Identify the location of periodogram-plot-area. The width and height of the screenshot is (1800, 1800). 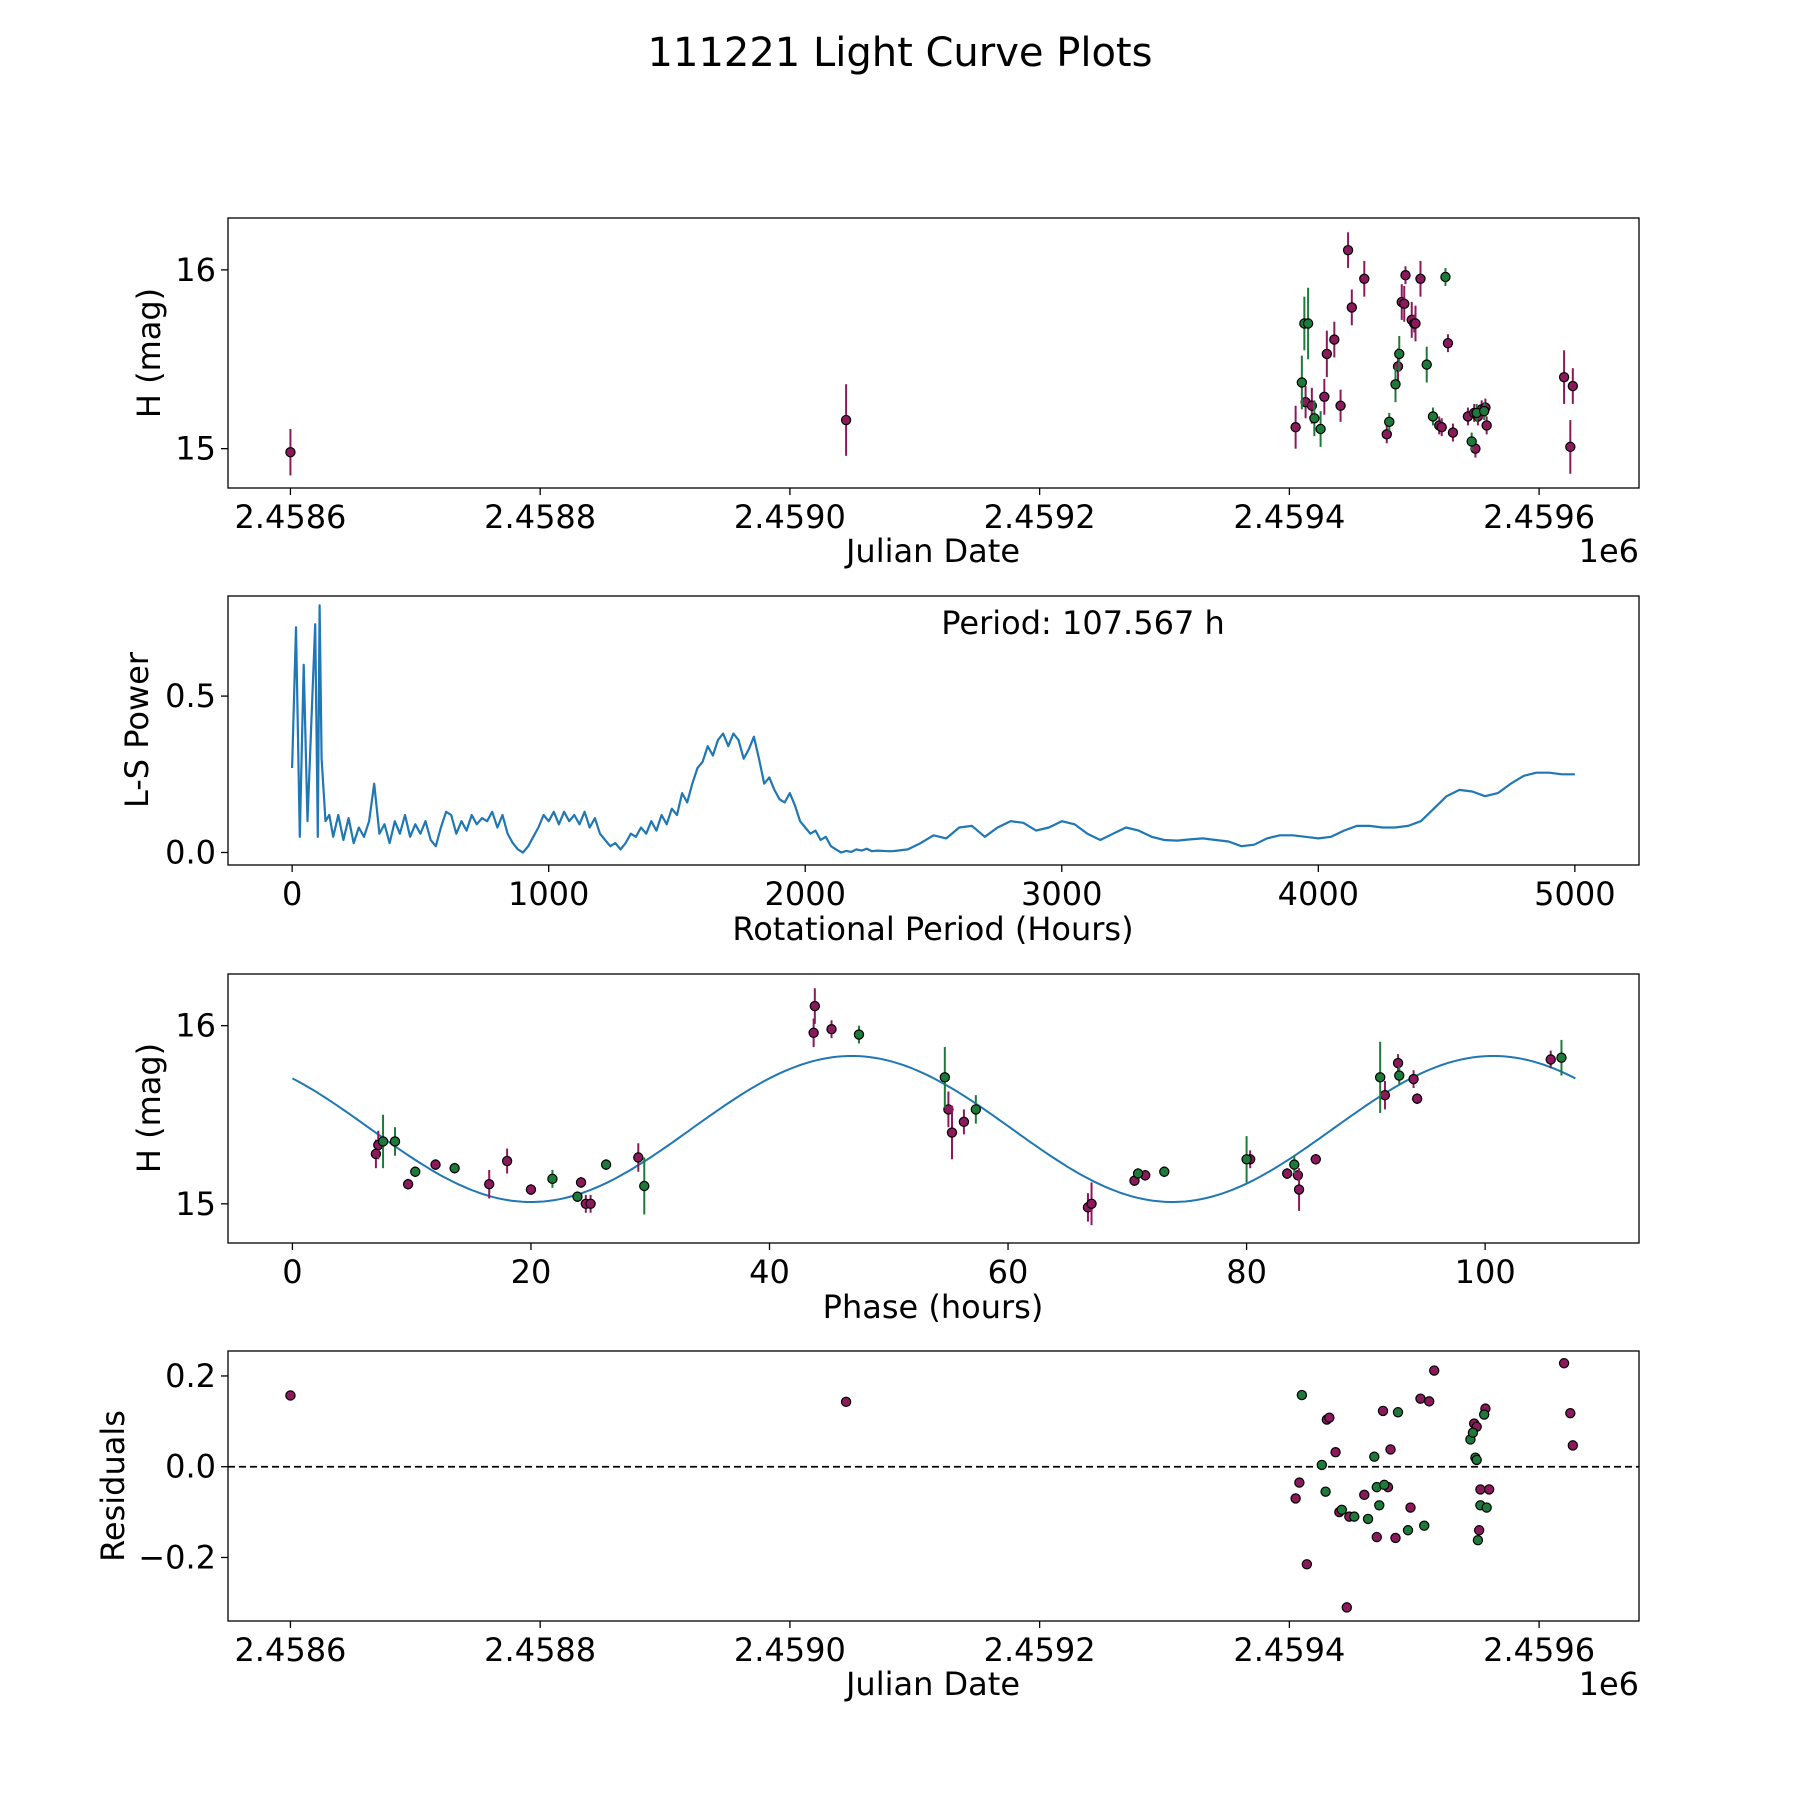
(933, 729).